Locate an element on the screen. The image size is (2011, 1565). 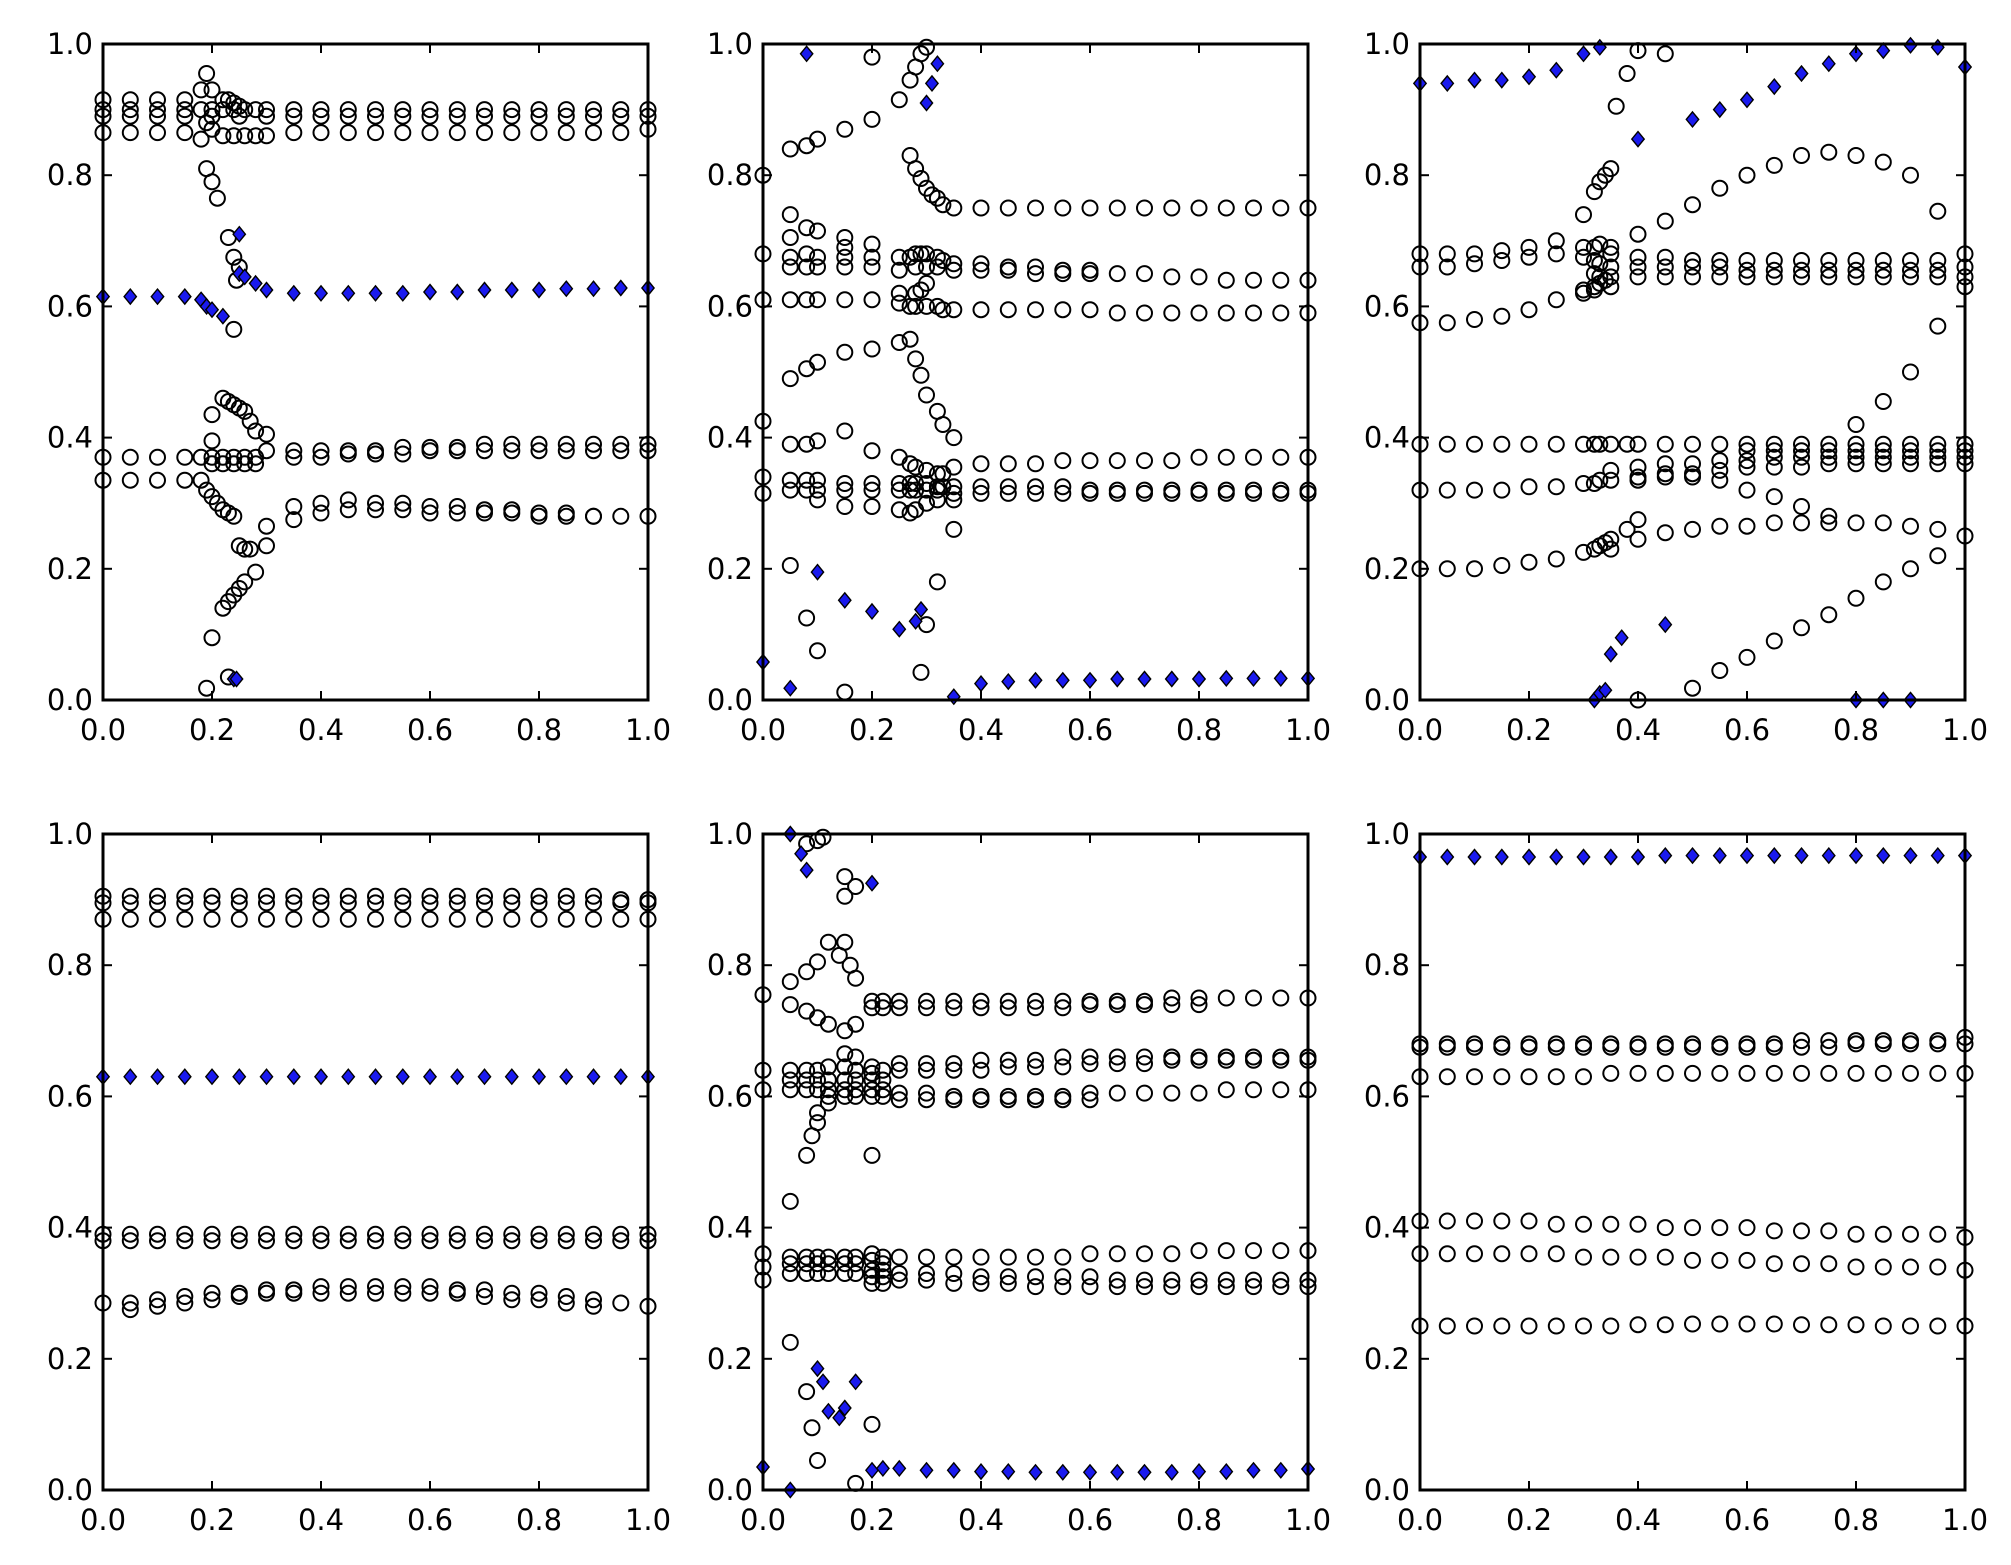
y-tick-label: 0.8 is located at coordinates (730, 965).